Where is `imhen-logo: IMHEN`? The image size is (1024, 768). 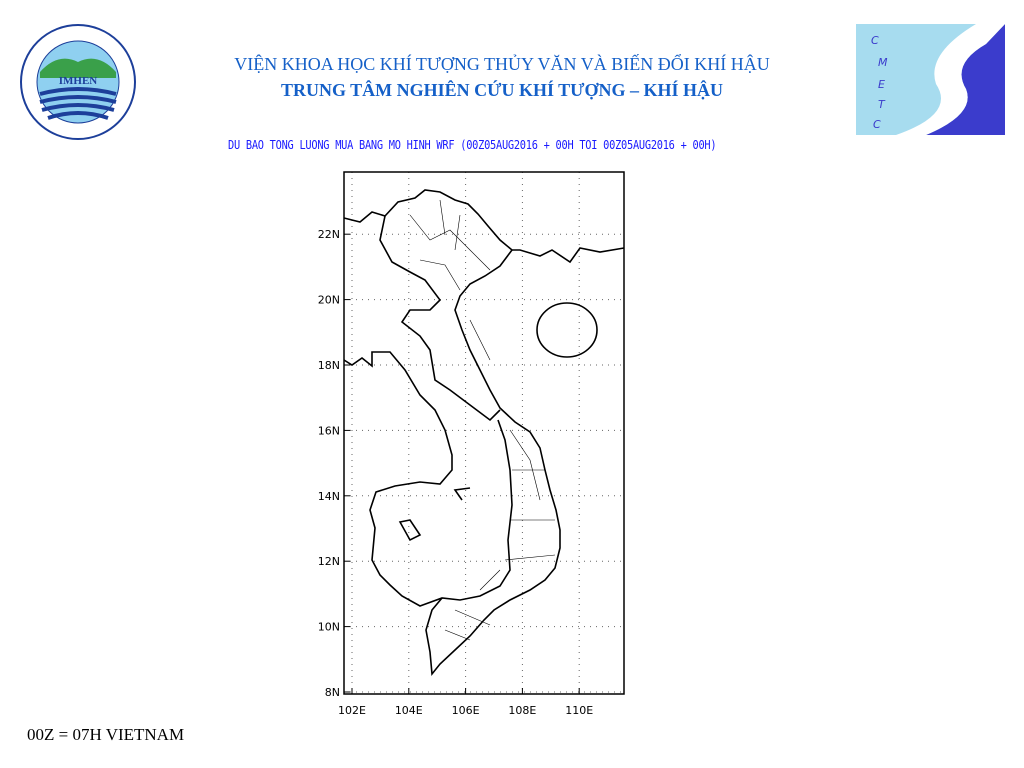
imhen-logo: IMHEN is located at coordinates (78, 82).